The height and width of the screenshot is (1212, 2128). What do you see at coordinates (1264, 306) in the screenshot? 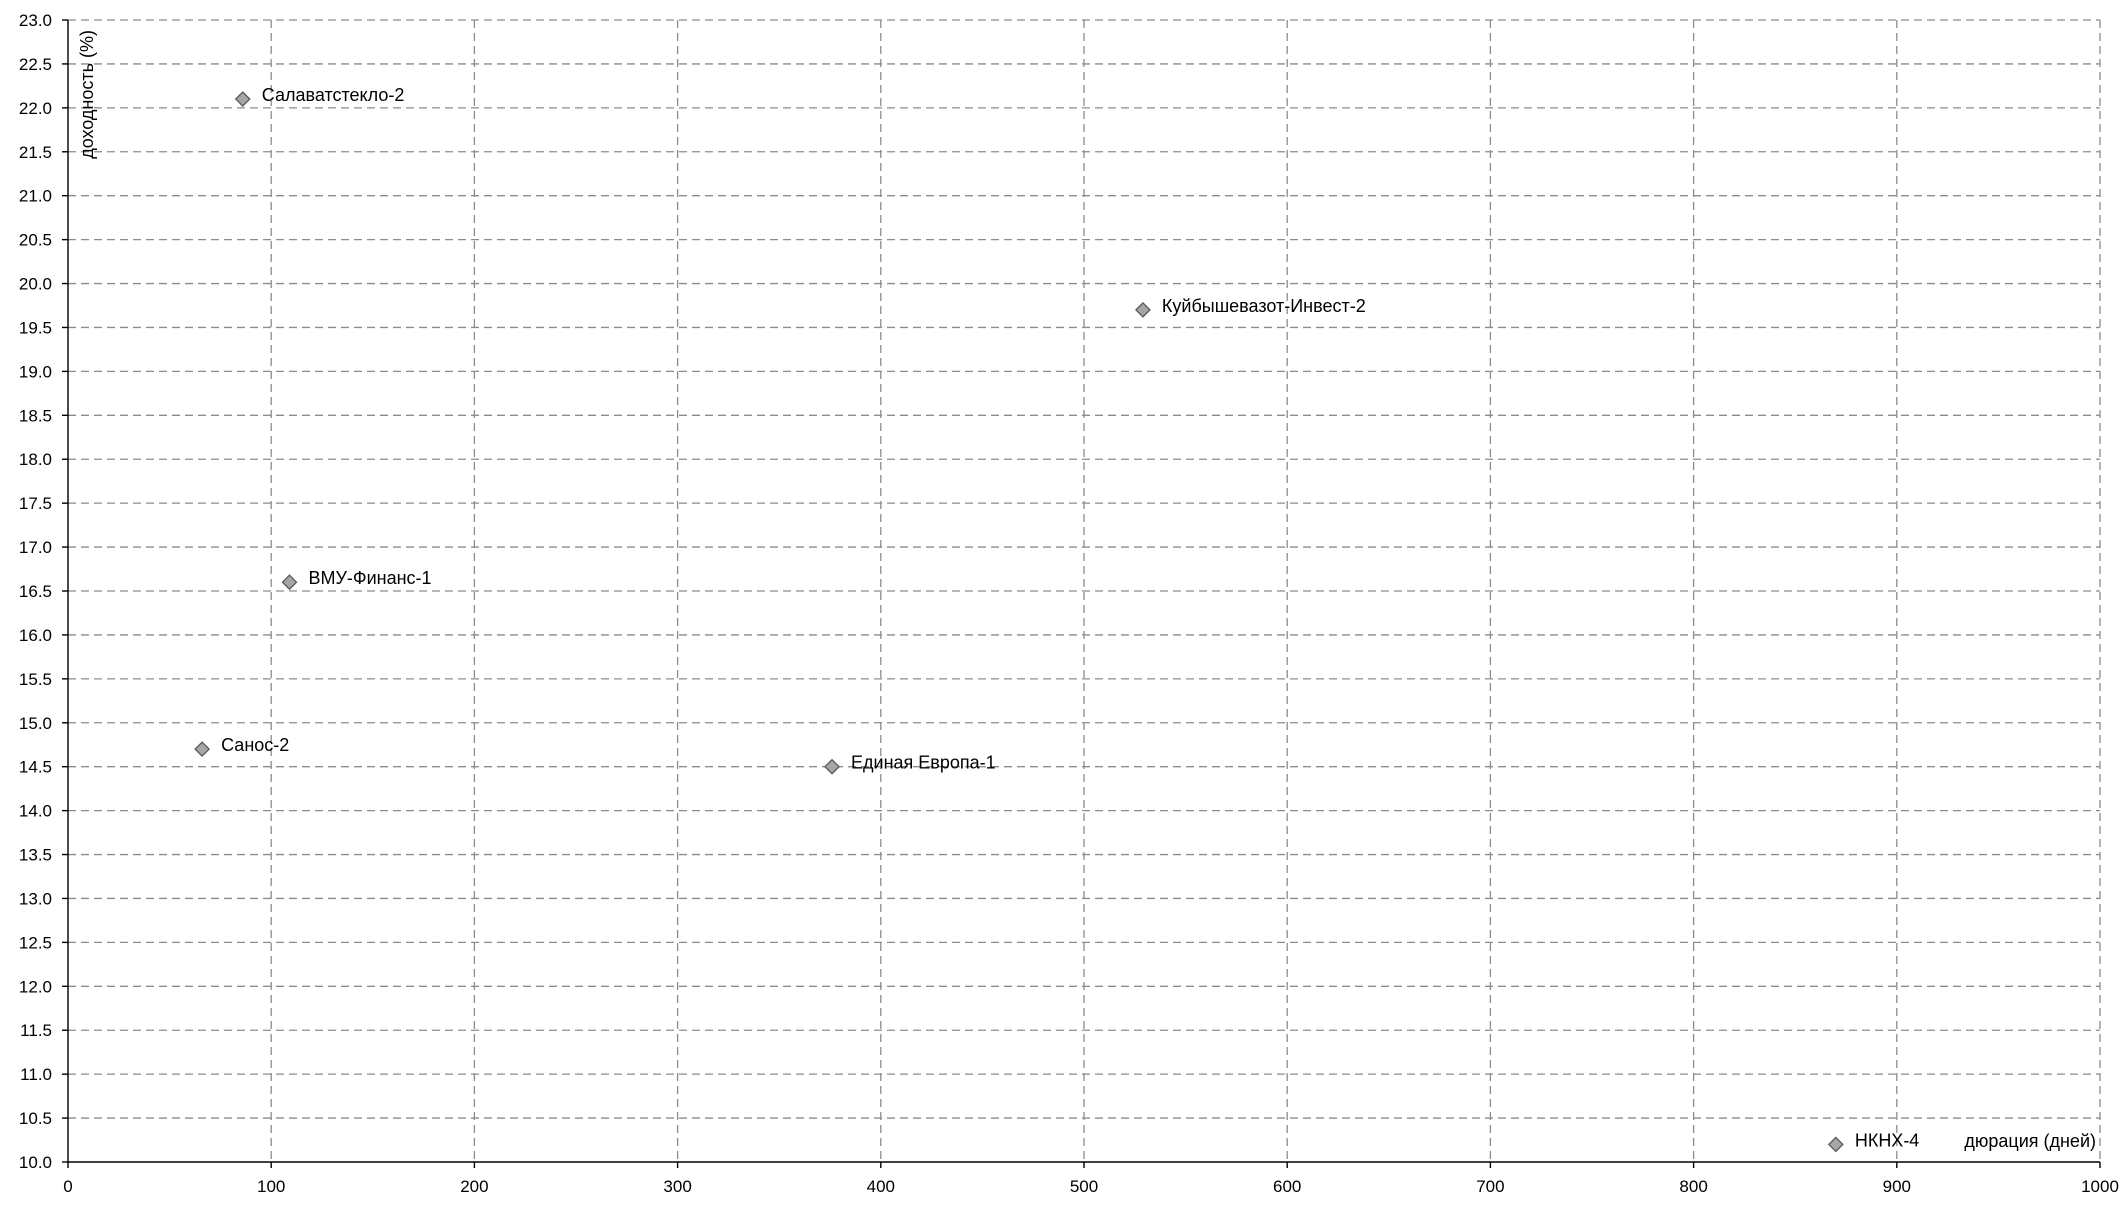
I see `data-point-label: Куйбышевазот-Инвест-2` at bounding box center [1264, 306].